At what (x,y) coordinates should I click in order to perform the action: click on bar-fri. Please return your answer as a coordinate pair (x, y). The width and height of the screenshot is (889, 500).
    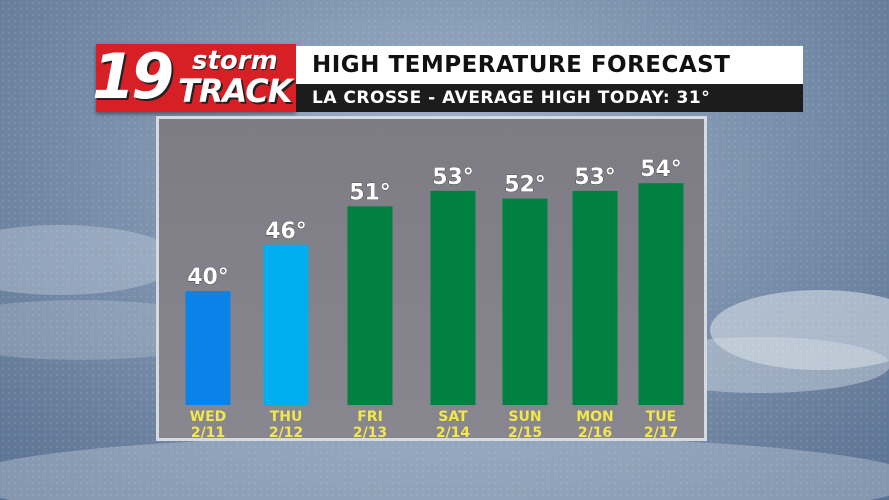
    Looking at the image, I should click on (370, 305).